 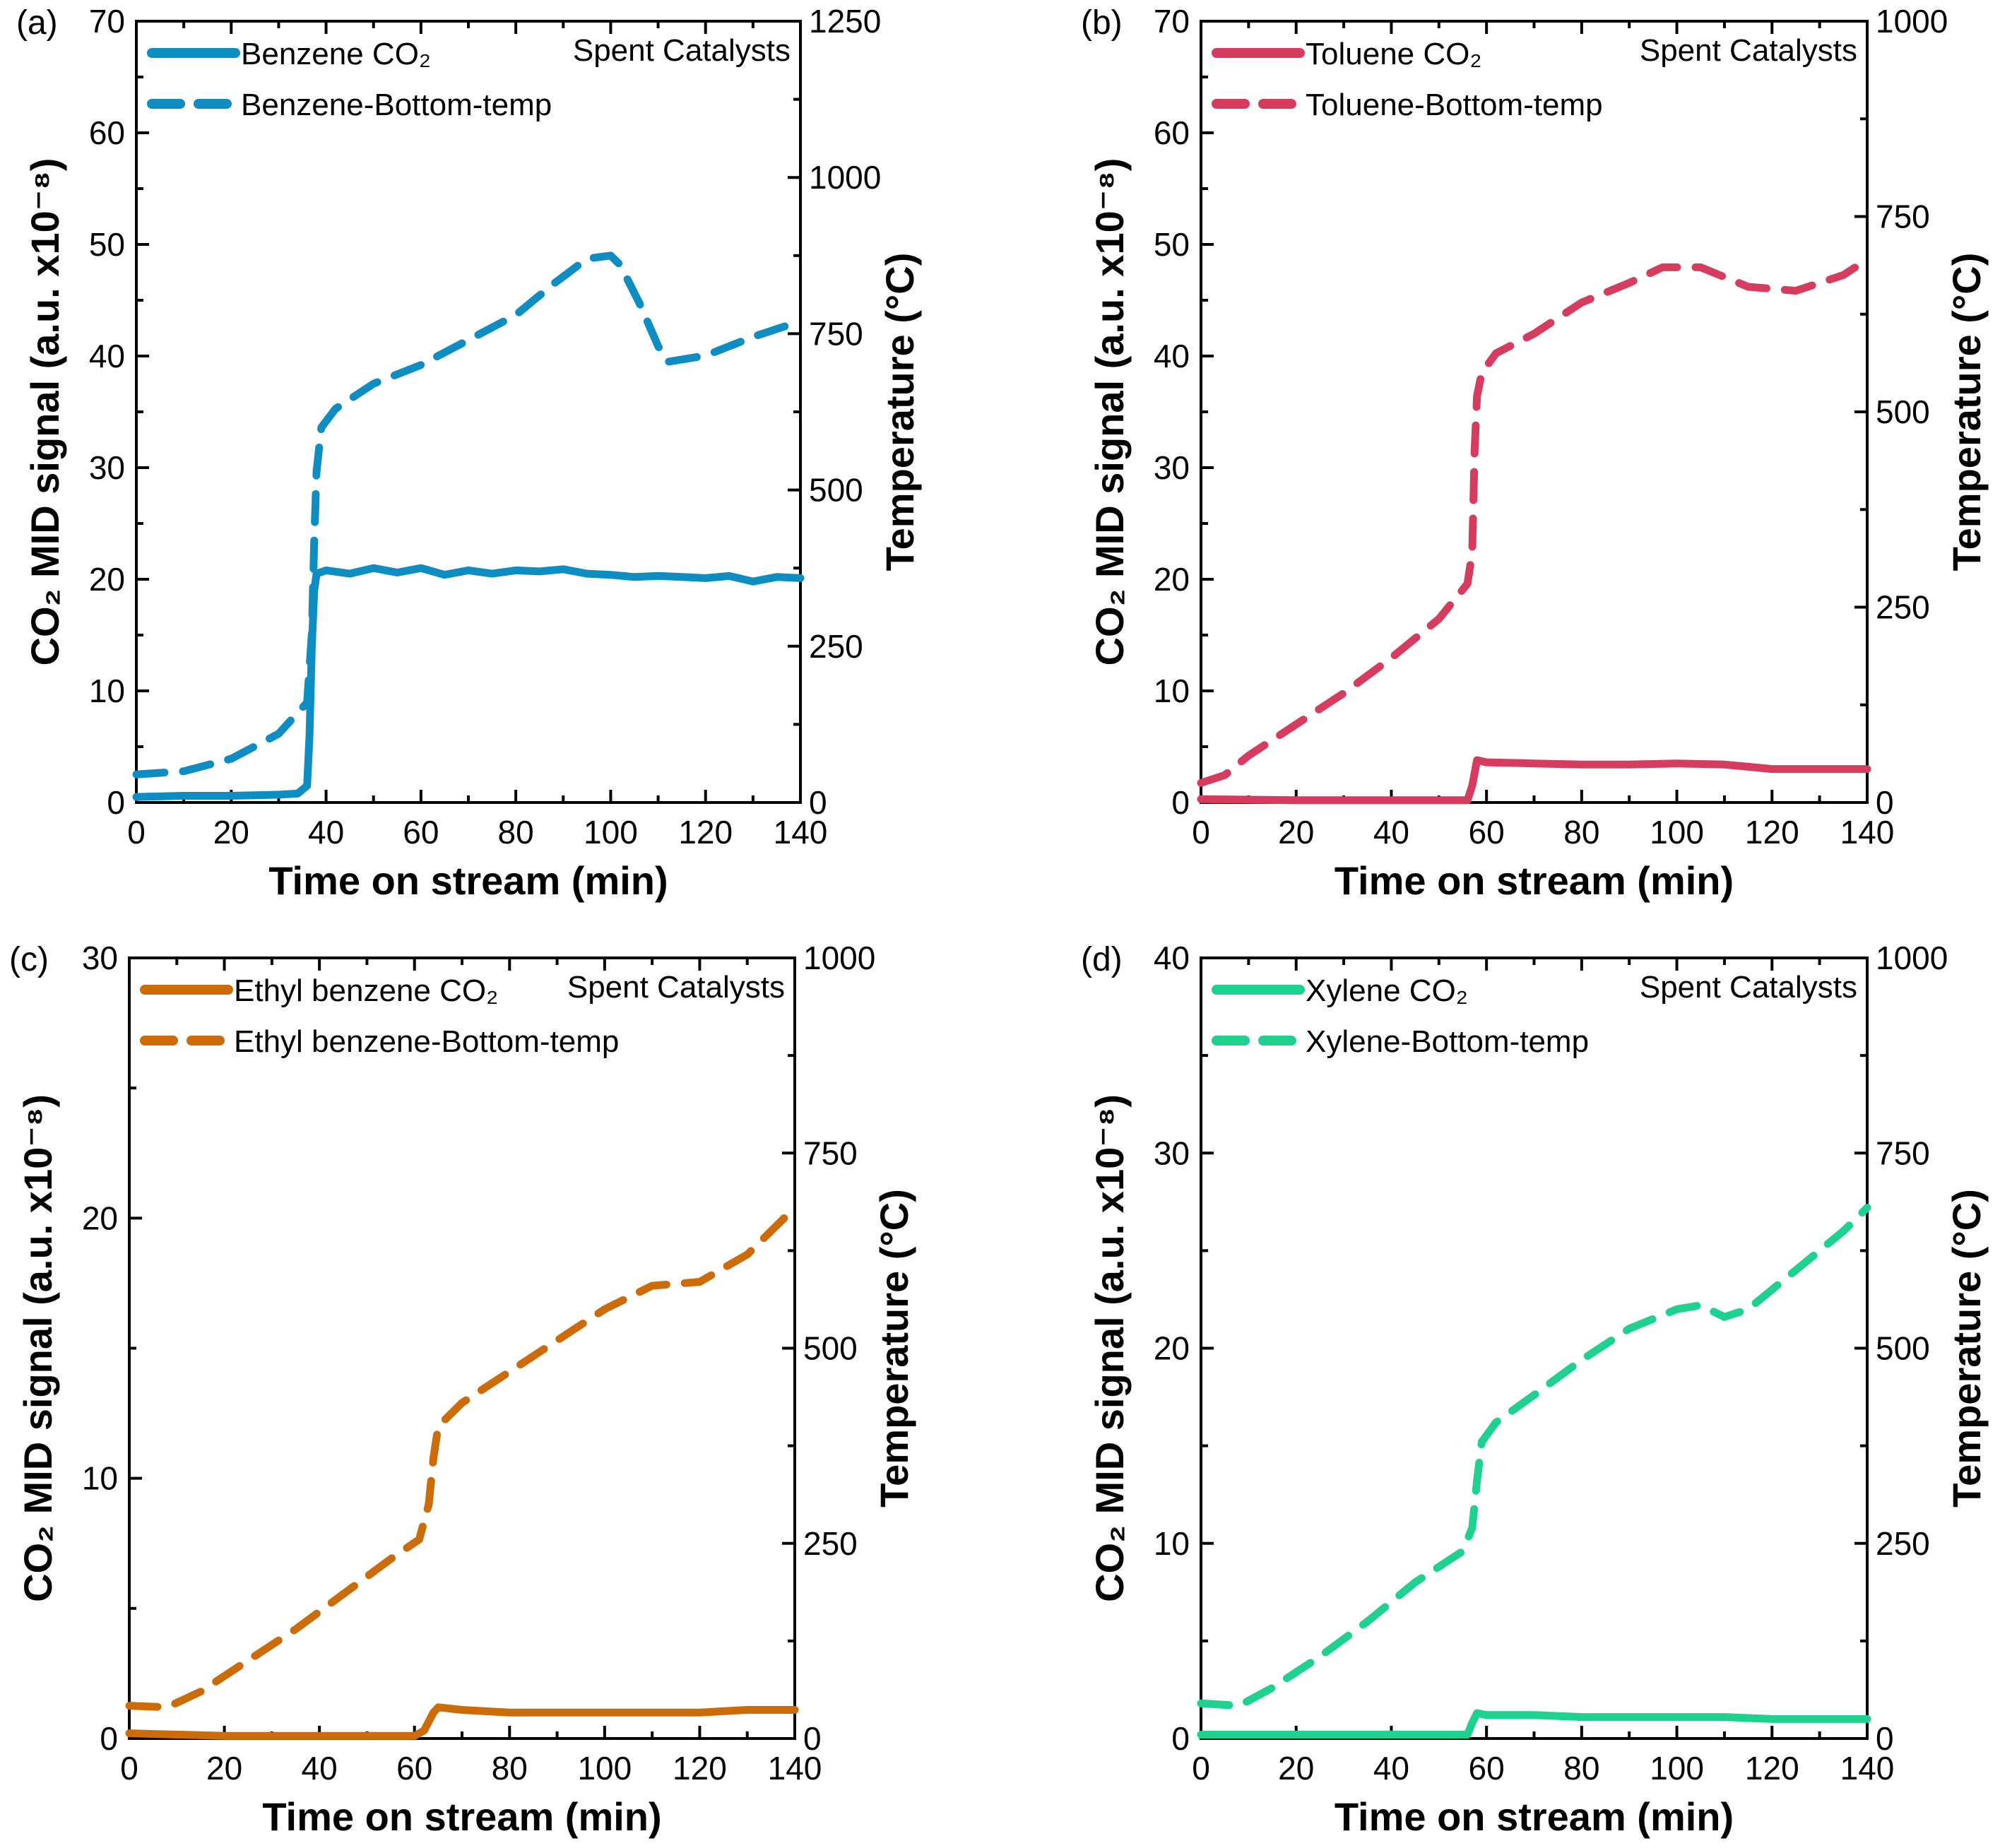 What do you see at coordinates (107, 244) in the screenshot?
I see `y-left-tick-label: 50` at bounding box center [107, 244].